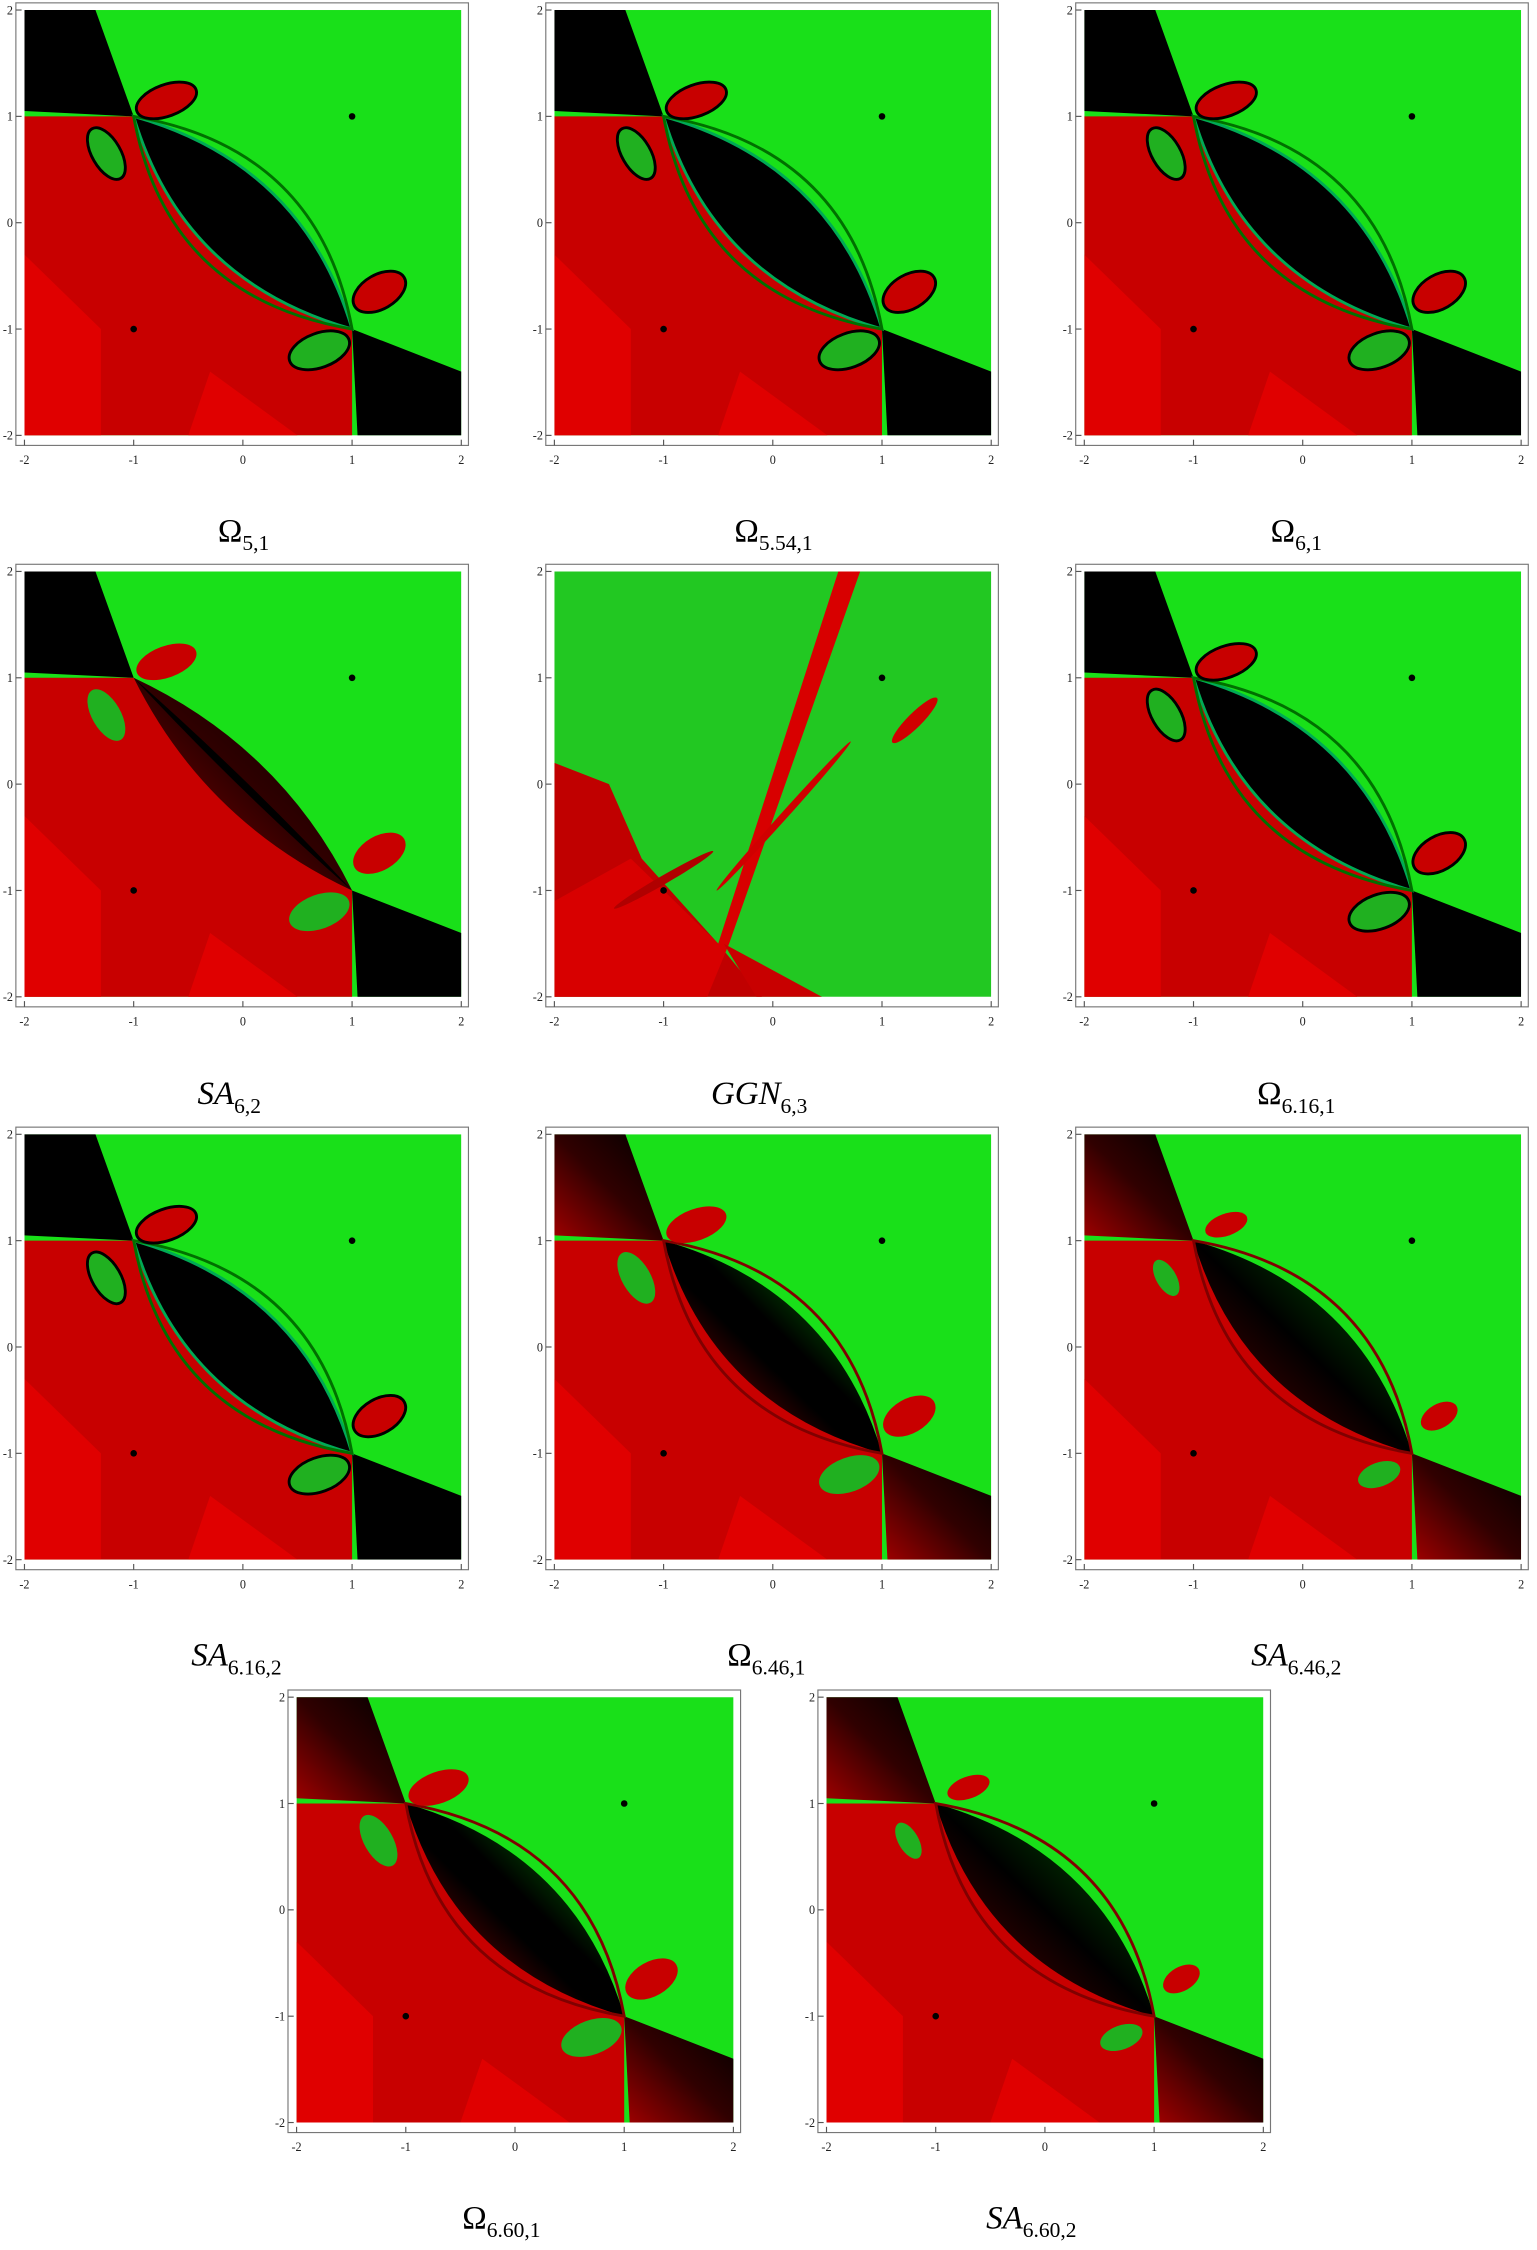 Image resolution: width=1537 pixels, height=2250 pixels. Describe the element at coordinates (759, 1097) in the screenshot. I see `panel-caption: GGN6,3` at that location.